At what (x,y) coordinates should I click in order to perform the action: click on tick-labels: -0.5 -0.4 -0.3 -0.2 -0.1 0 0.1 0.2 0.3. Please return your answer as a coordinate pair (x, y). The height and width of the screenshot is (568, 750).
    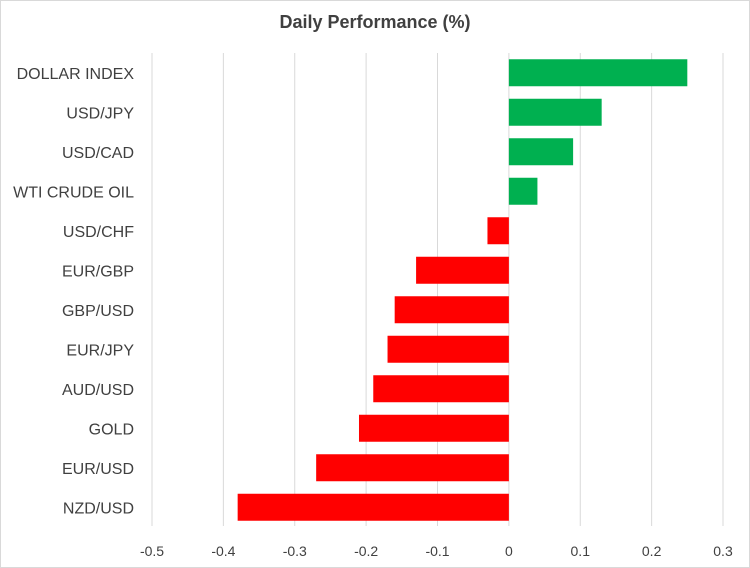
    Looking at the image, I should click on (436, 551).